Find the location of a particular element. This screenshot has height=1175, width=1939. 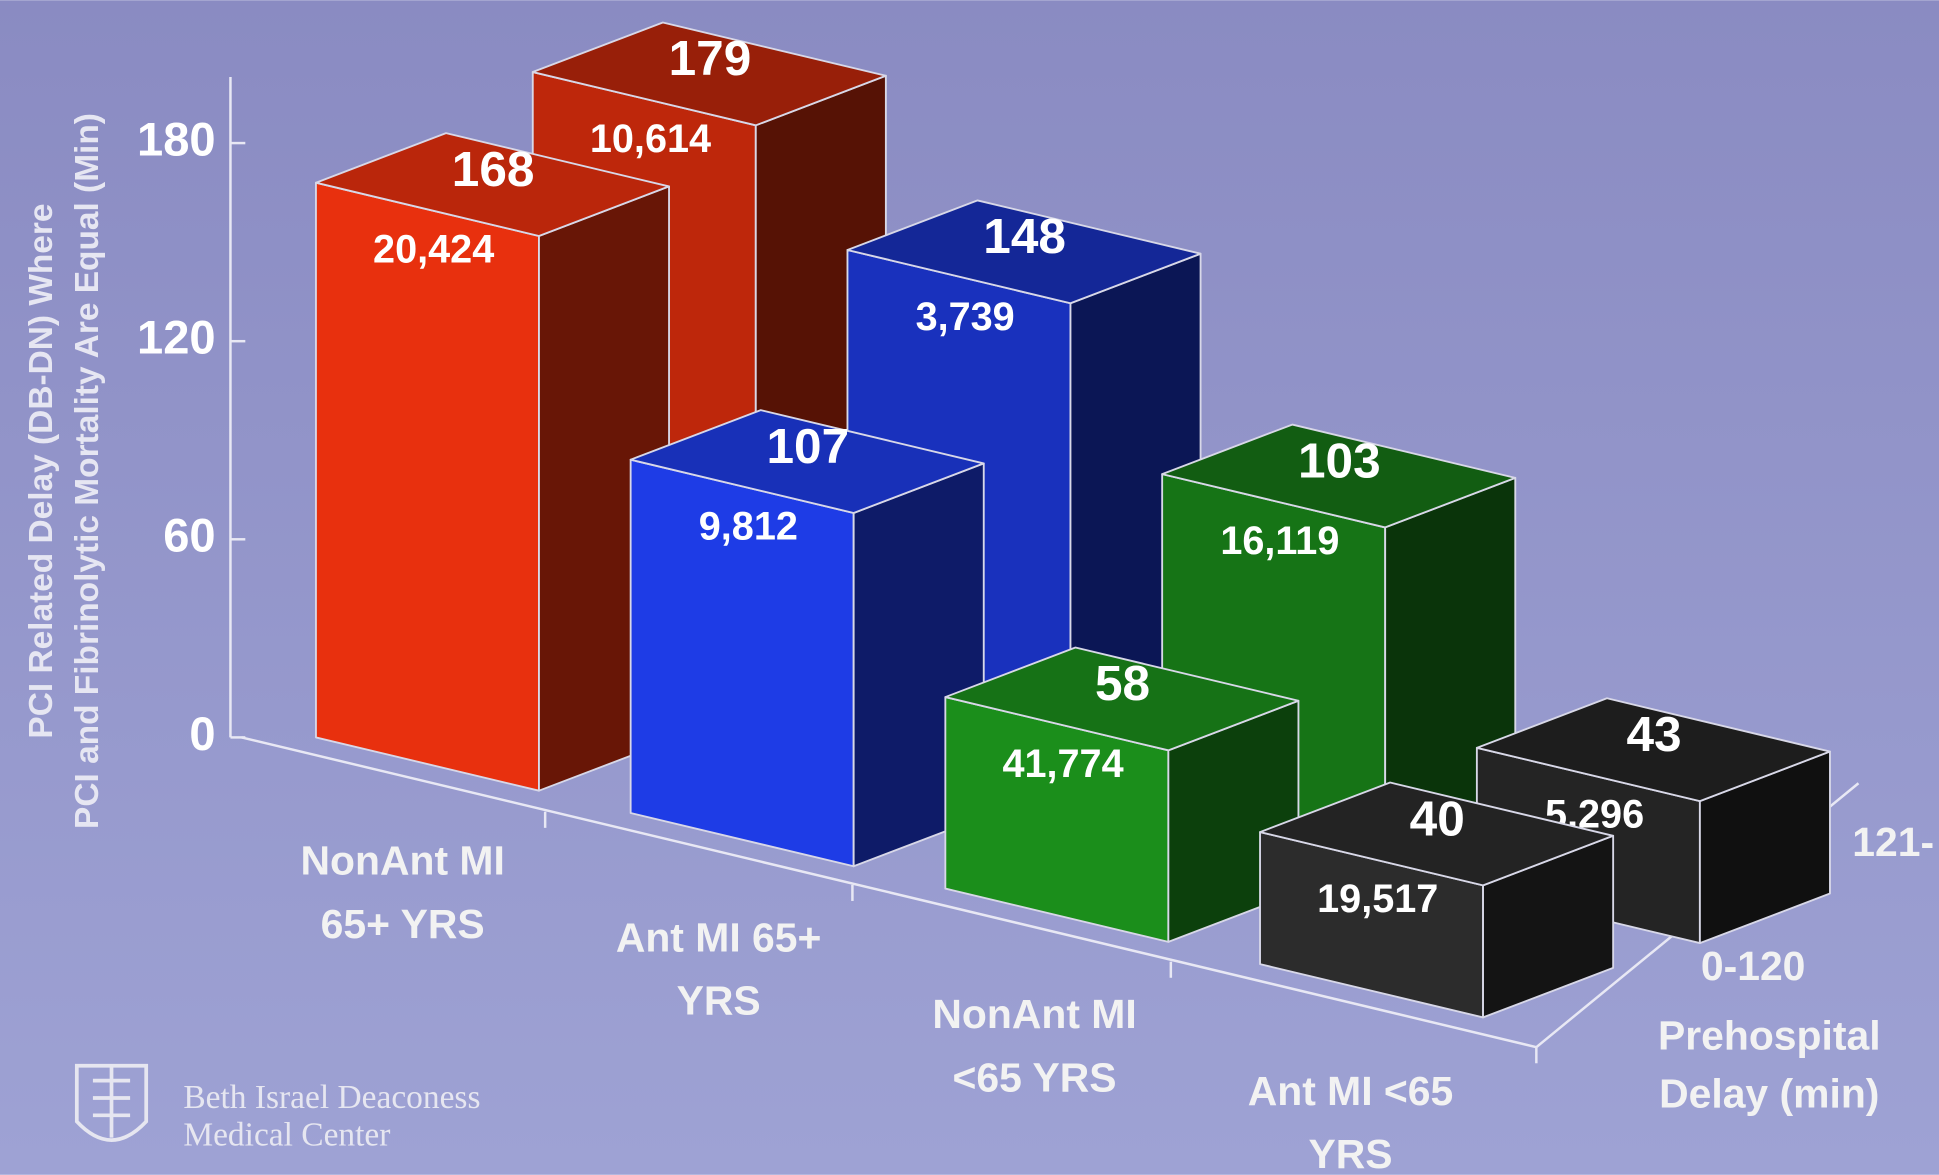

logo-text: Medical Center is located at coordinates (286, 1134).